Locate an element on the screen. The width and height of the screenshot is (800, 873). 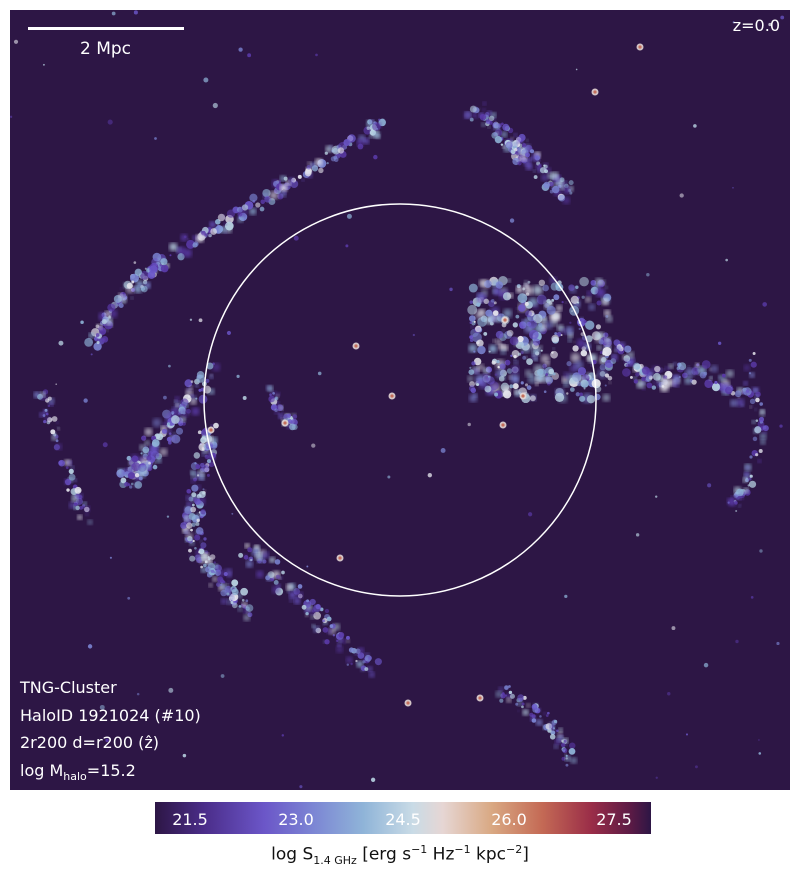
projection-info: 2r200 d=r200 (ẑ) is located at coordinates (90, 742).